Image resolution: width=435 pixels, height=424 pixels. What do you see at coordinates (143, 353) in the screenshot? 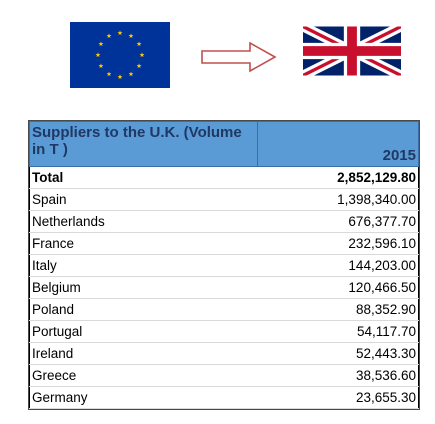
I see `row-country: Ireland` at bounding box center [143, 353].